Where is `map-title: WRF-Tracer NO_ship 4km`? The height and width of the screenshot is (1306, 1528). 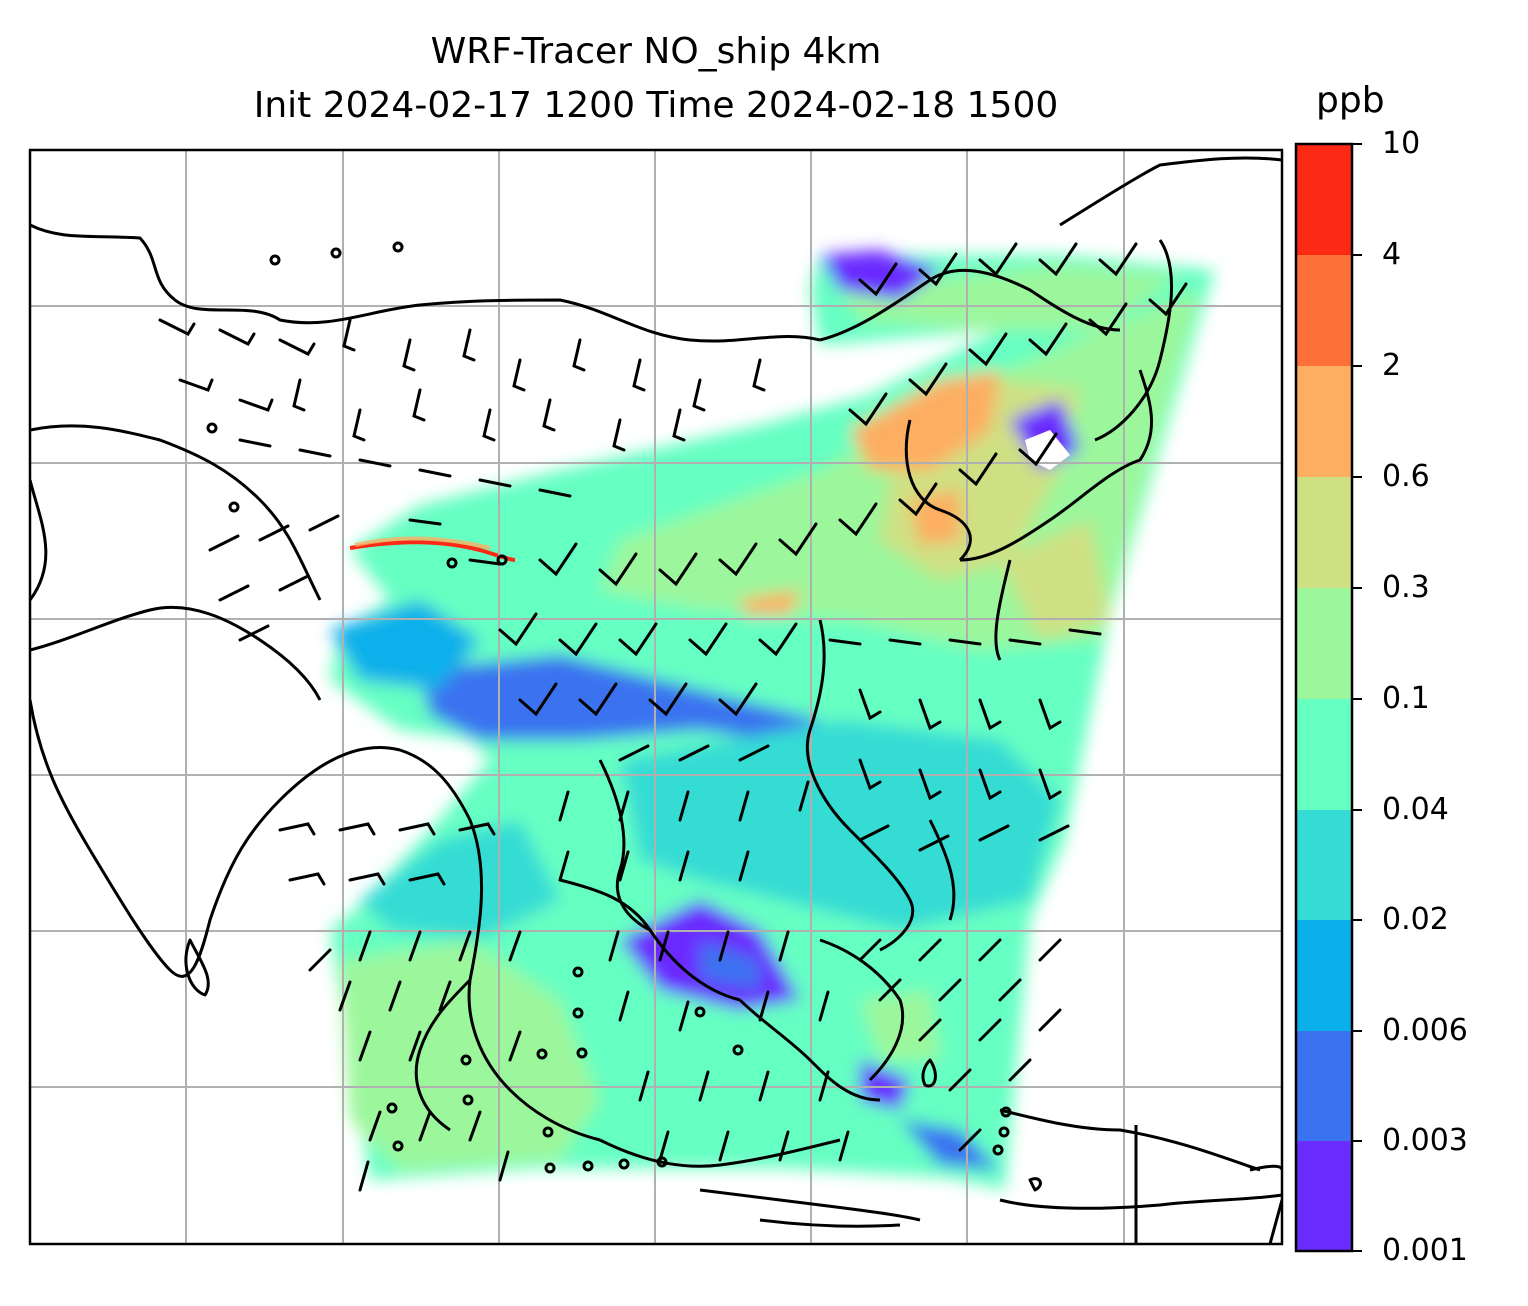
map-title: WRF-Tracer NO_ship 4km is located at coordinates (656, 51).